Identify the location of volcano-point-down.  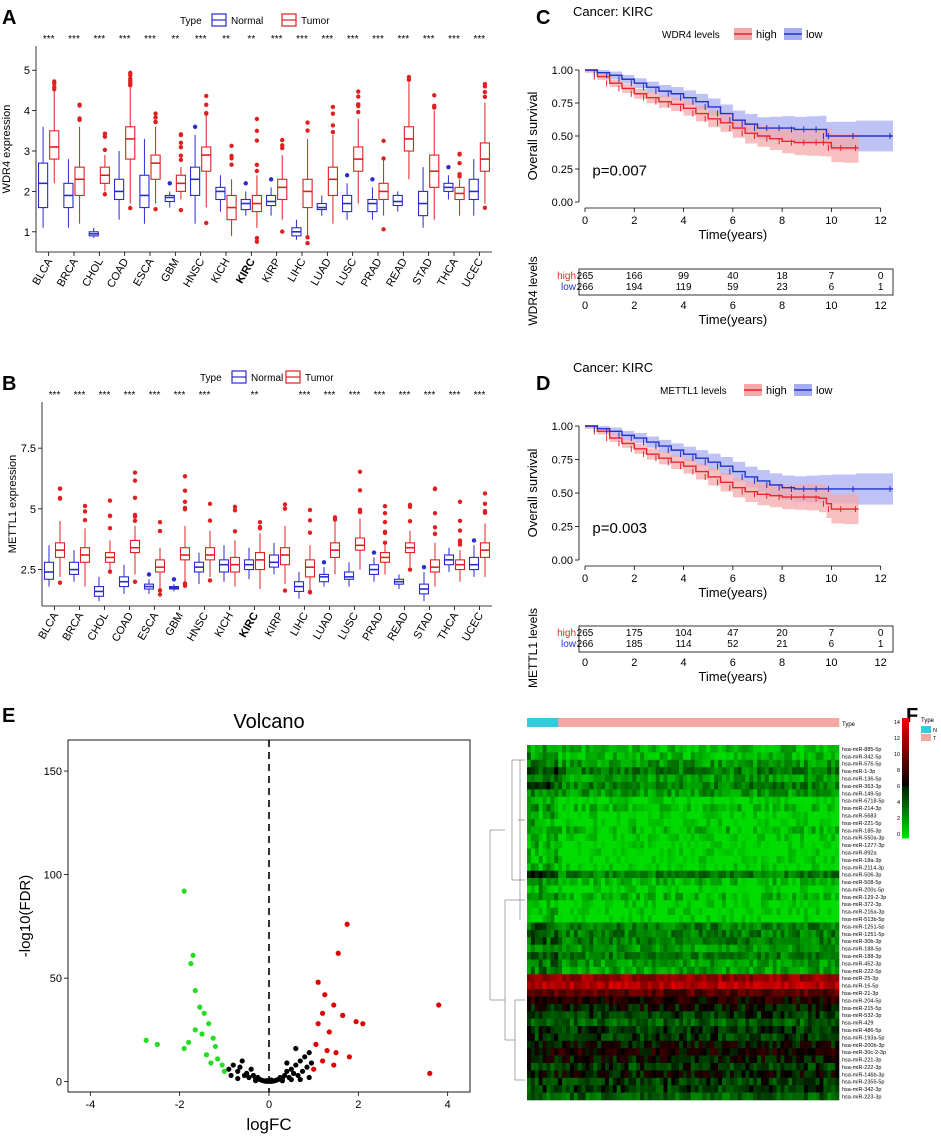
(218, 1059).